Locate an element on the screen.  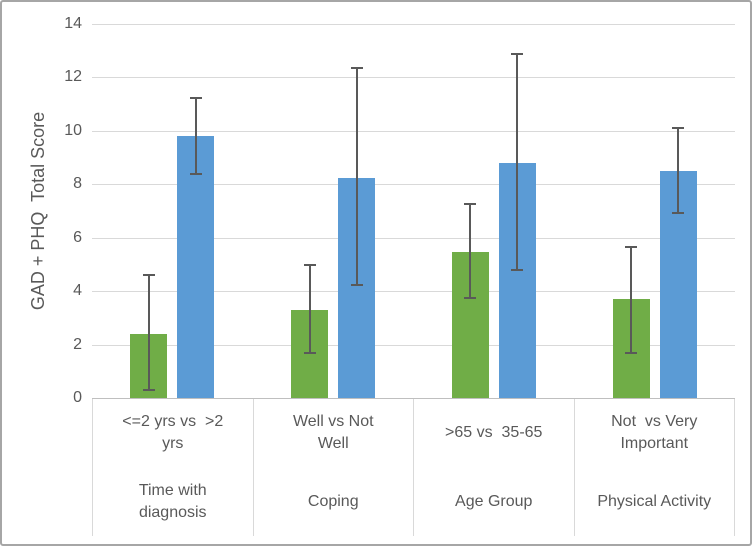
category-cell: >65 vs 35-65 Age Group is located at coordinates (493, 467).